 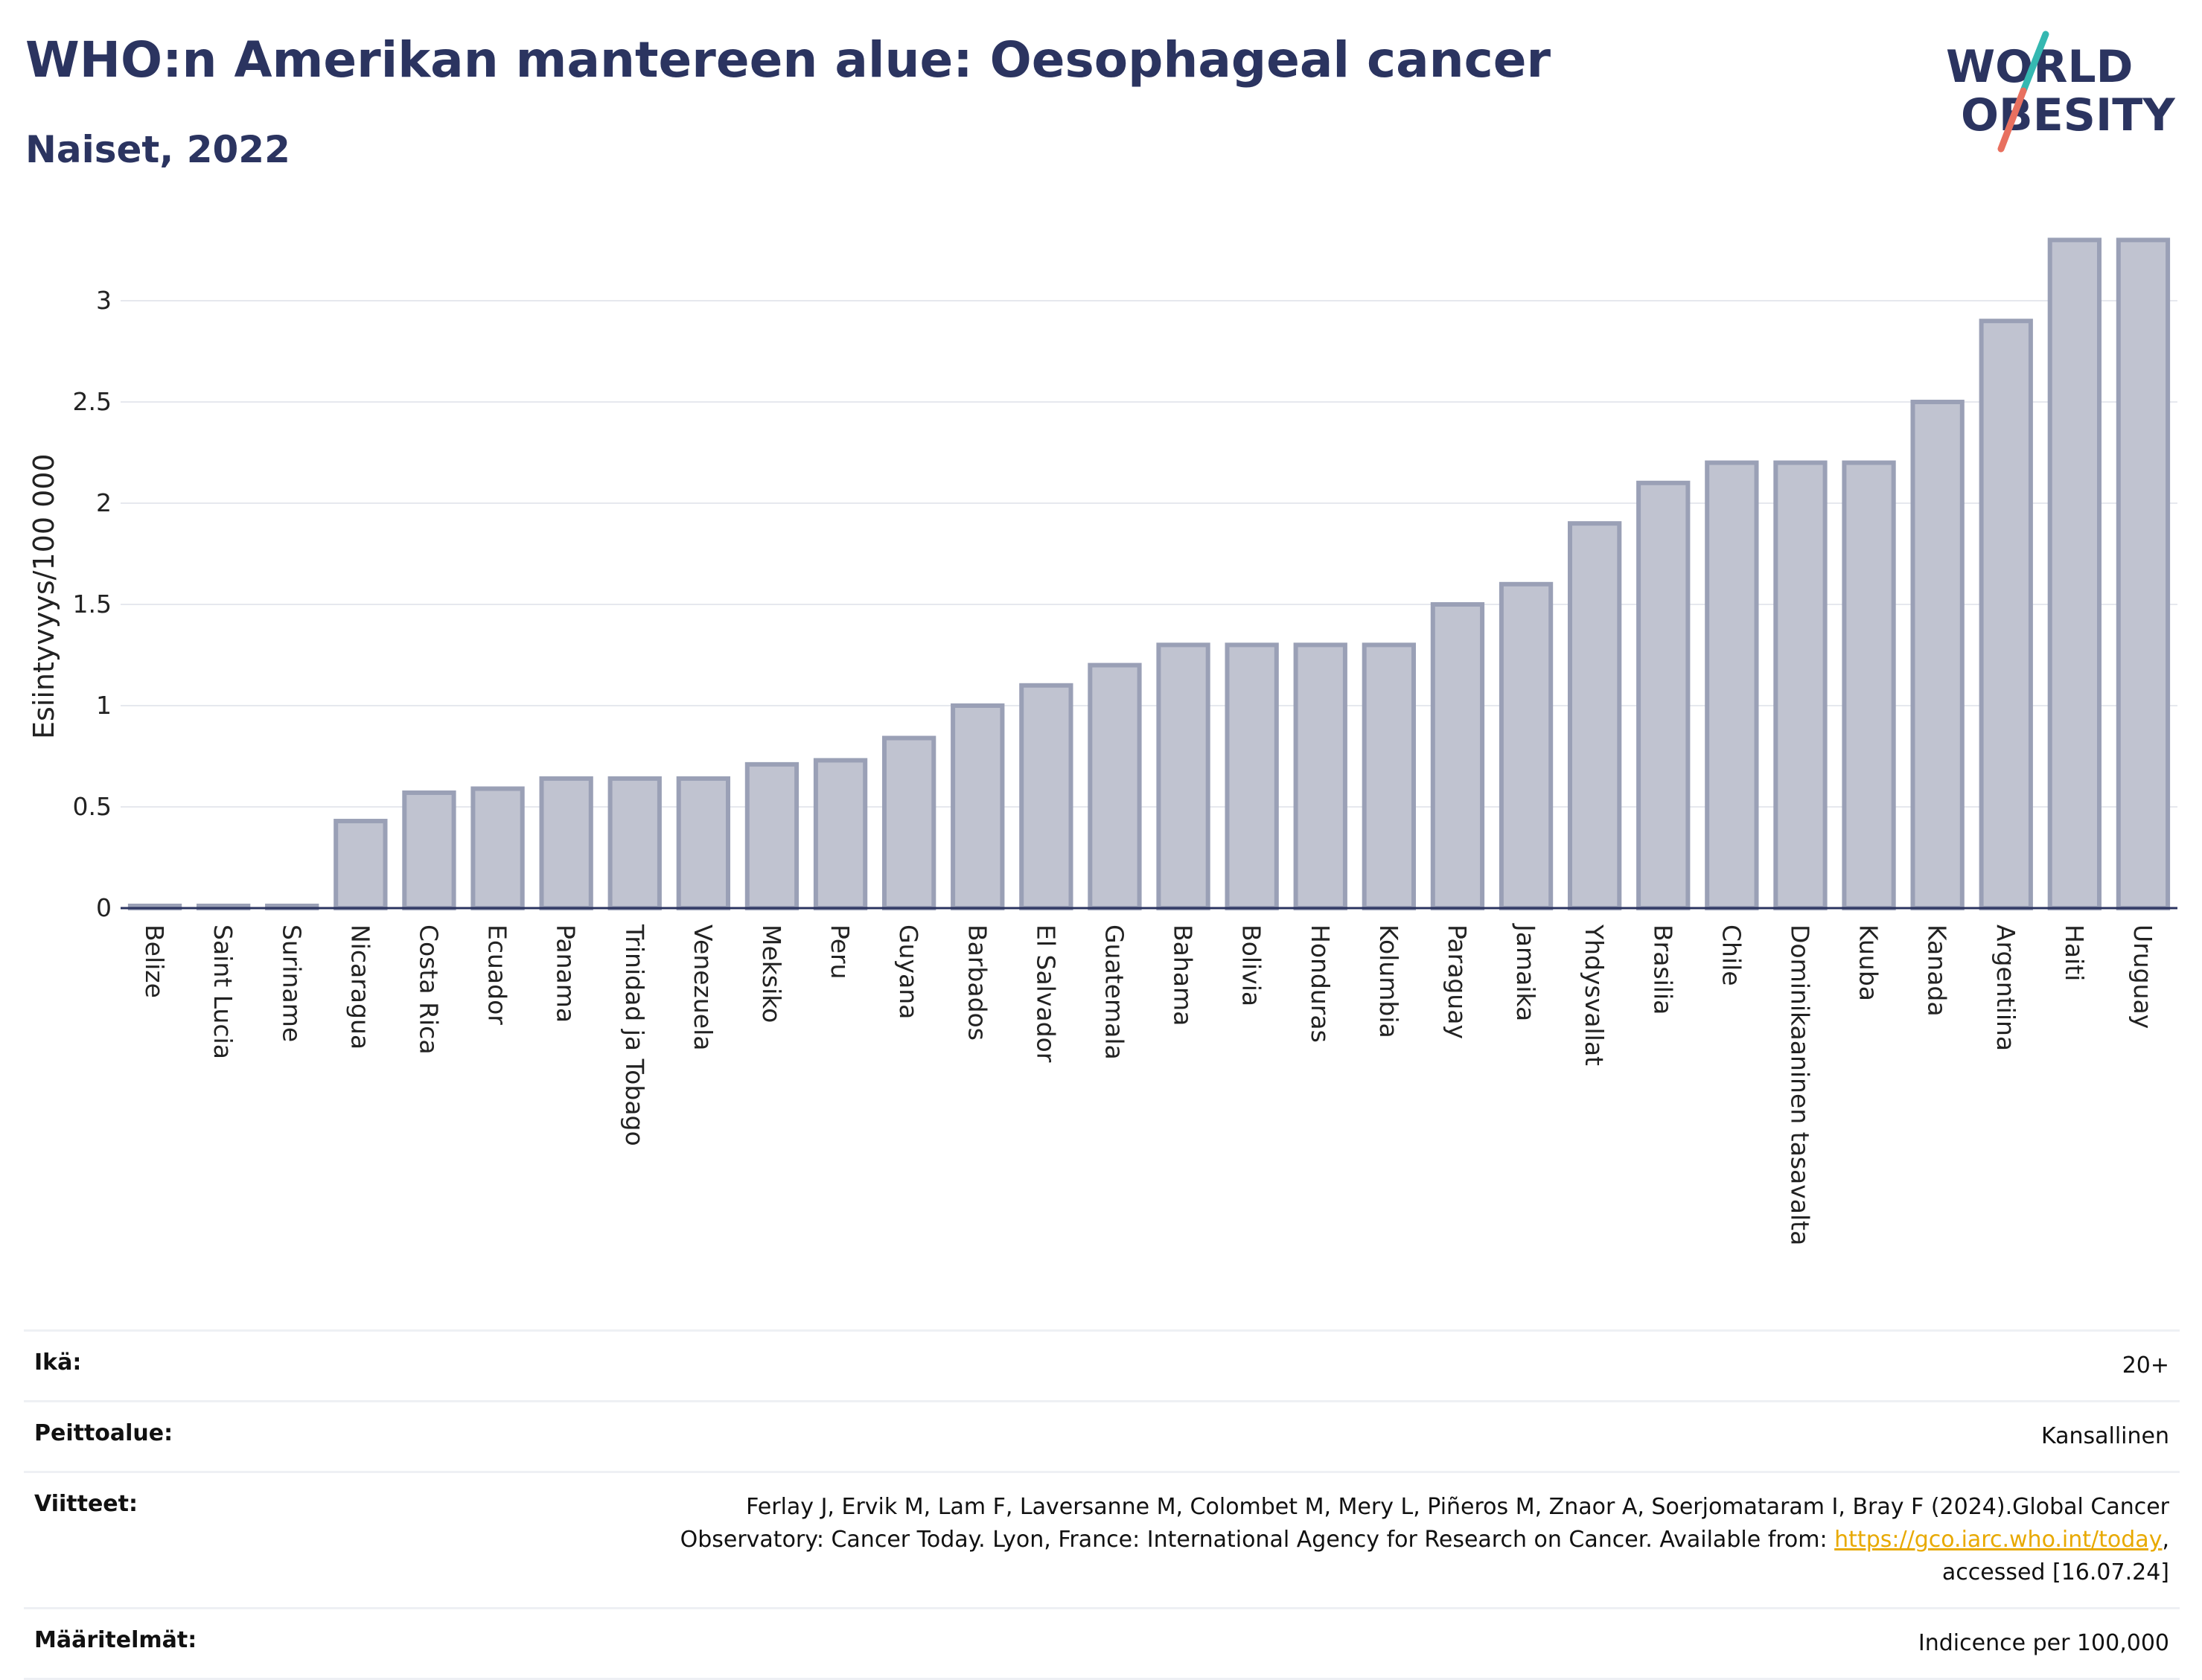 I want to click on references-comma: ,, so click(x=2165, y=1540).